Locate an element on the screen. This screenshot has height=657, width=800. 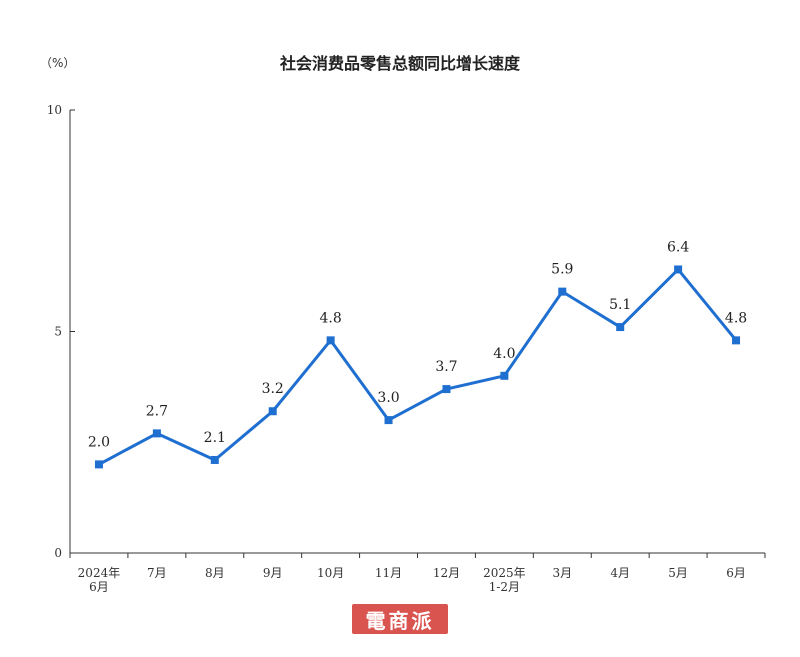
data-label: 3.2 is located at coordinates (273, 389).